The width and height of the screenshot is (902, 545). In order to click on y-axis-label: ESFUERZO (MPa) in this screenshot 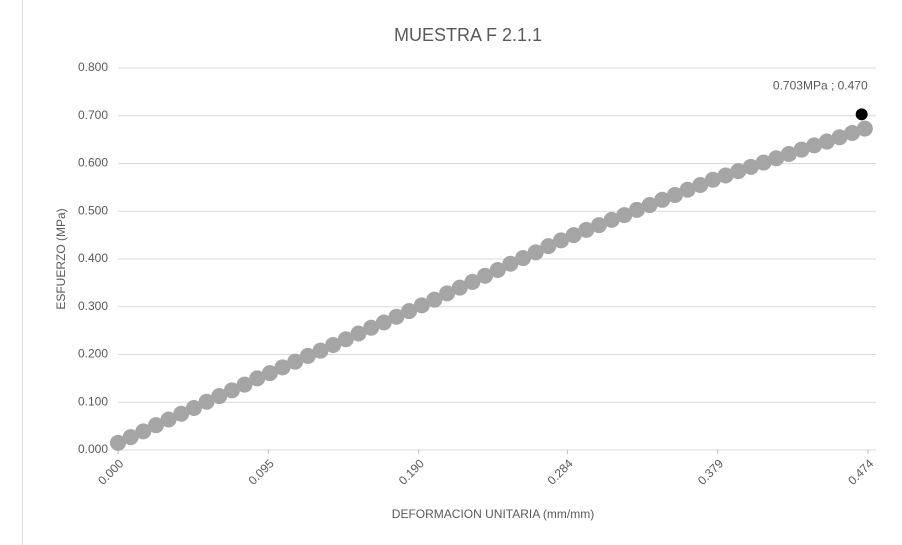, I will do `click(61, 258)`.